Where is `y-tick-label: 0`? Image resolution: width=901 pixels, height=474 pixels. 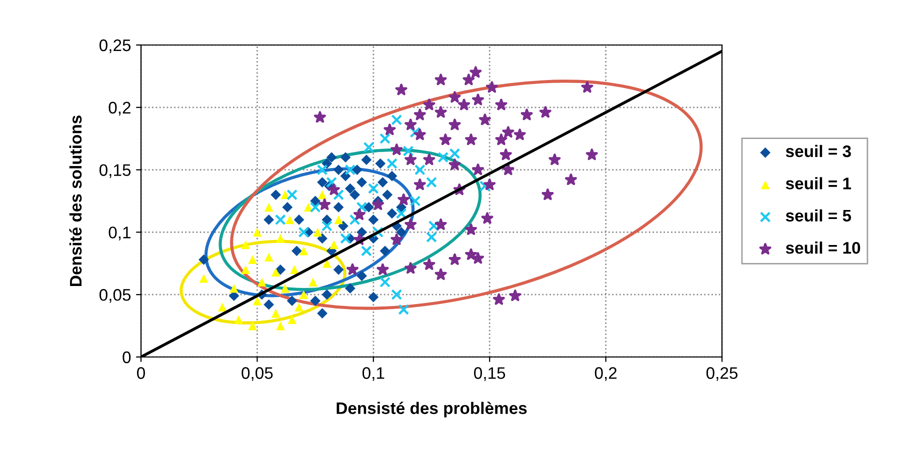
y-tick-label: 0 is located at coordinates (126, 357).